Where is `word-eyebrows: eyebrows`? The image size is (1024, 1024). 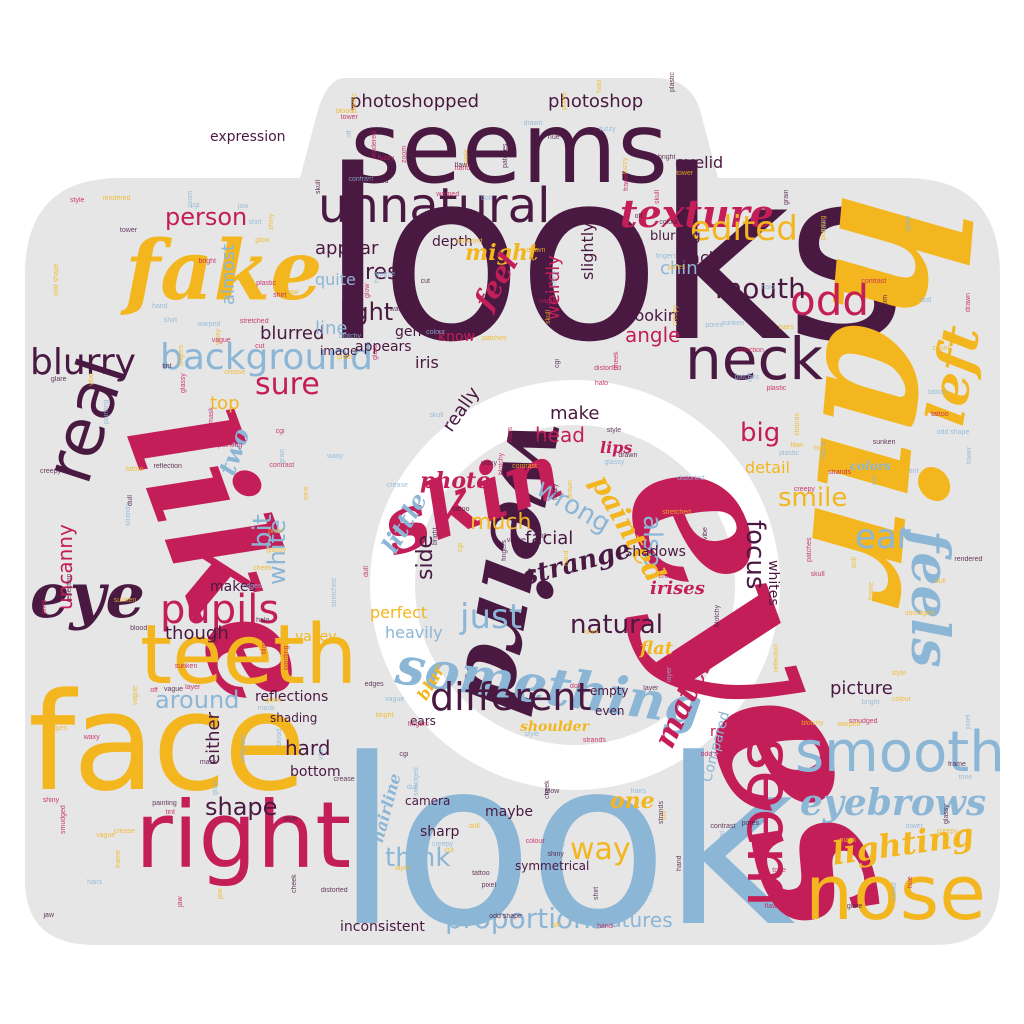 word-eyebrows: eyebrows is located at coordinates (893, 803).